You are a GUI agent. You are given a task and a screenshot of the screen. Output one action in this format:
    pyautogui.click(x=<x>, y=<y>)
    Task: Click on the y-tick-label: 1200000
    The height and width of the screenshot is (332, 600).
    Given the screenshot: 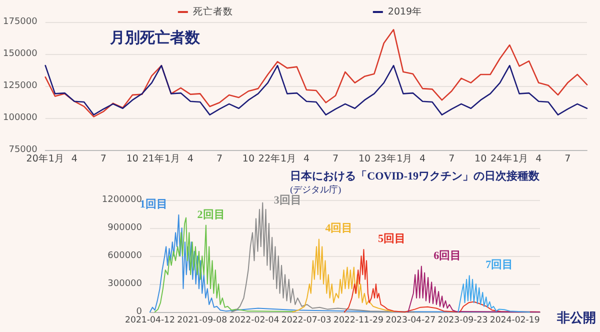 What is the action you would take?
    pyautogui.click(x=122, y=200)
    